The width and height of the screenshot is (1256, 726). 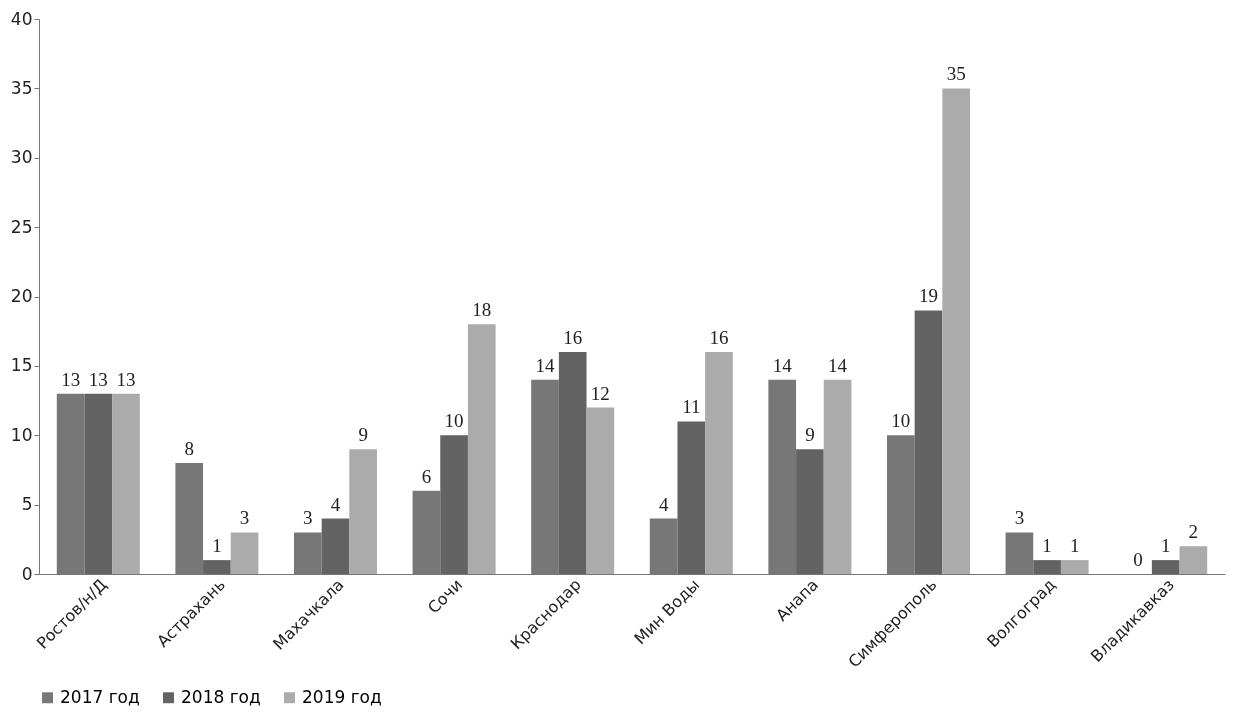 I want to click on y-tick-label: 0, so click(x=27, y=573).